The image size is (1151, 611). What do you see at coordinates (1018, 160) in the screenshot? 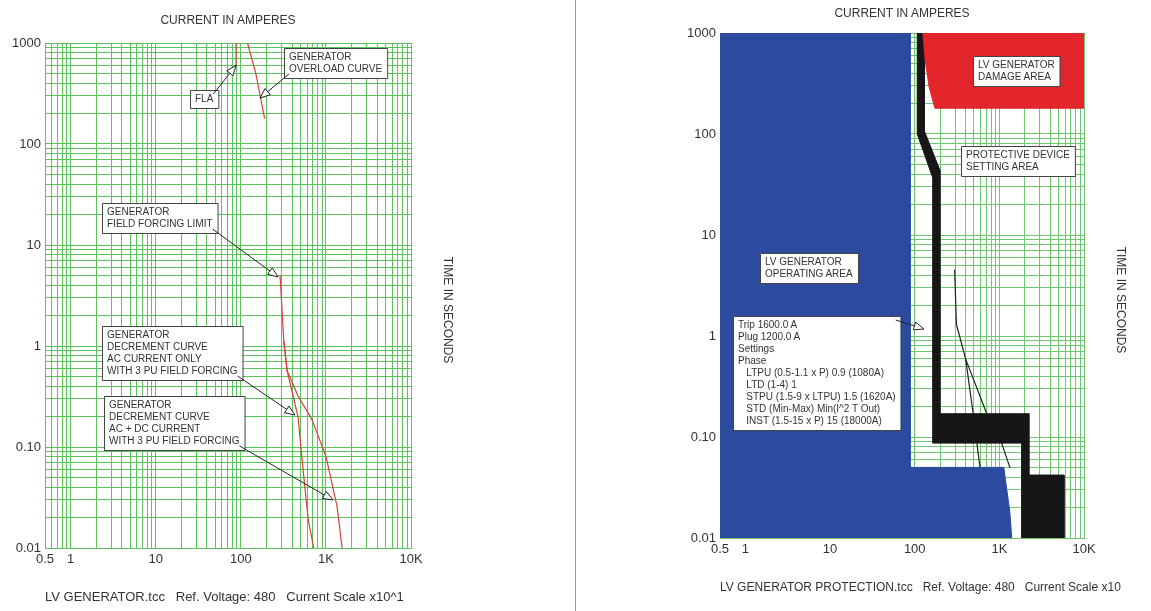
I see `annotation: PROTECTIVE DEVICE SETTING AREA` at bounding box center [1018, 160].